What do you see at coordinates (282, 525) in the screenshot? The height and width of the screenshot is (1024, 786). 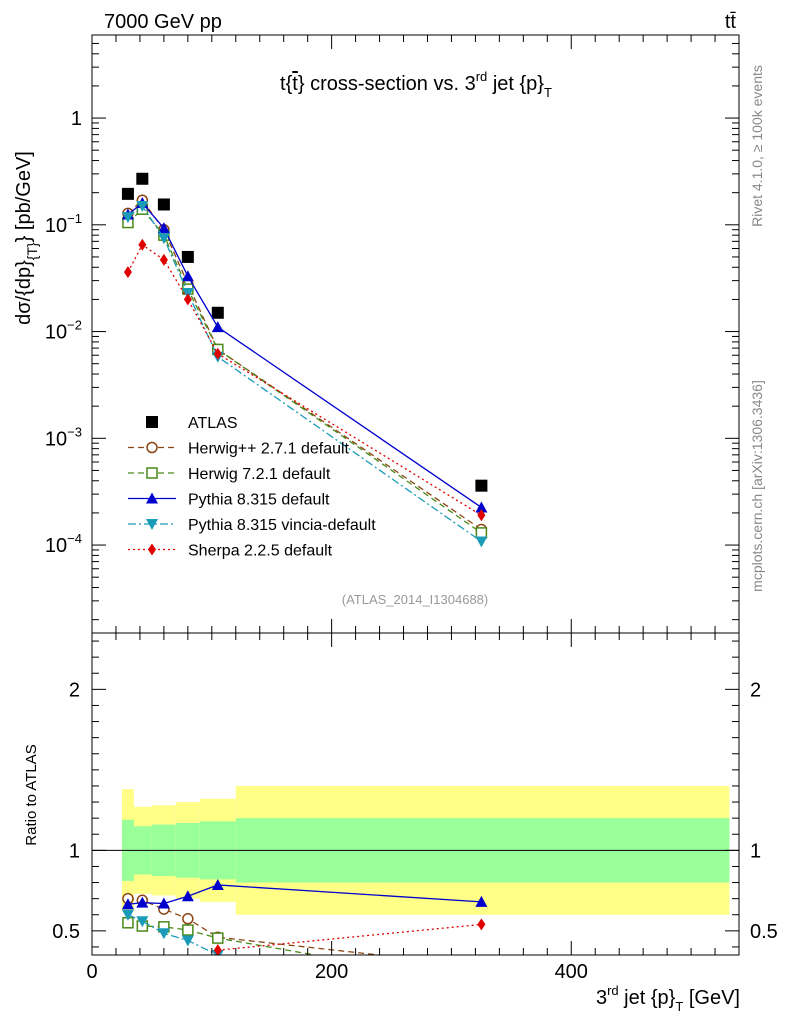 I see `legend-entry-label: Pythia 8.315 vincia-default` at bounding box center [282, 525].